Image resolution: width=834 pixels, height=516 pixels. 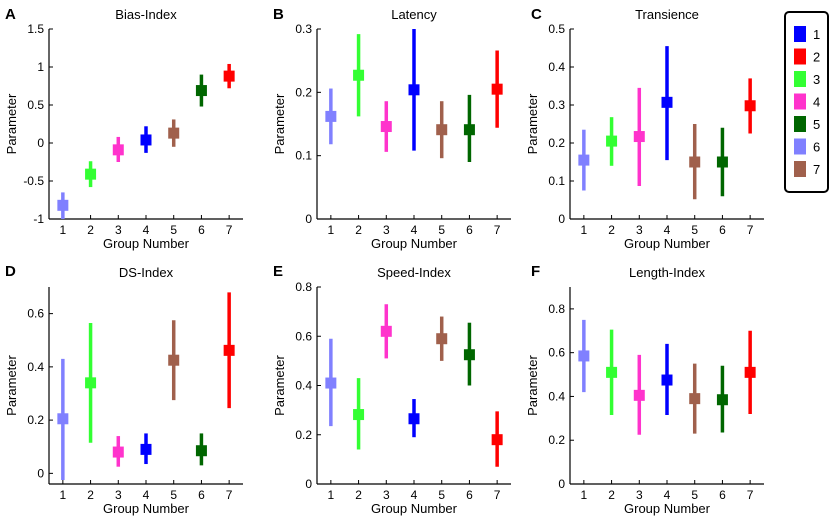 What do you see at coordinates (816, 34) in the screenshot?
I see `legend-label: 1` at bounding box center [816, 34].